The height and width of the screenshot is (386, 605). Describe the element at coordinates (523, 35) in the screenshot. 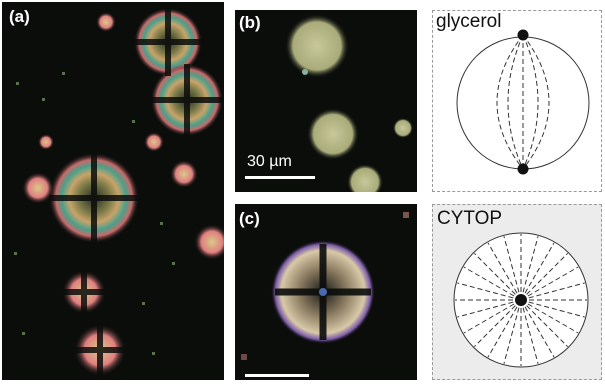

I see `top-boojum` at that location.